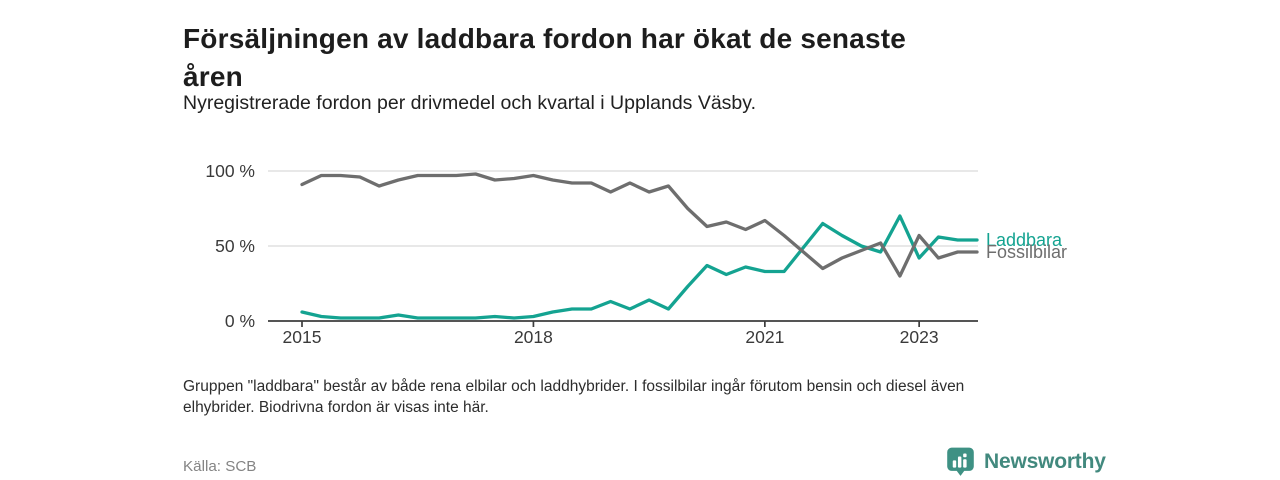 The image size is (1280, 480). I want to click on y-tick-label: 50 %, so click(235, 246).